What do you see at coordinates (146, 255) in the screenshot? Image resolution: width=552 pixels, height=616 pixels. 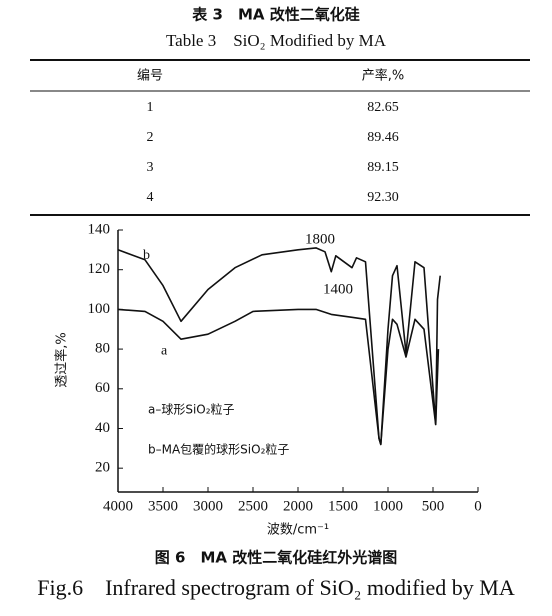 I see `series-label: b` at bounding box center [146, 255].